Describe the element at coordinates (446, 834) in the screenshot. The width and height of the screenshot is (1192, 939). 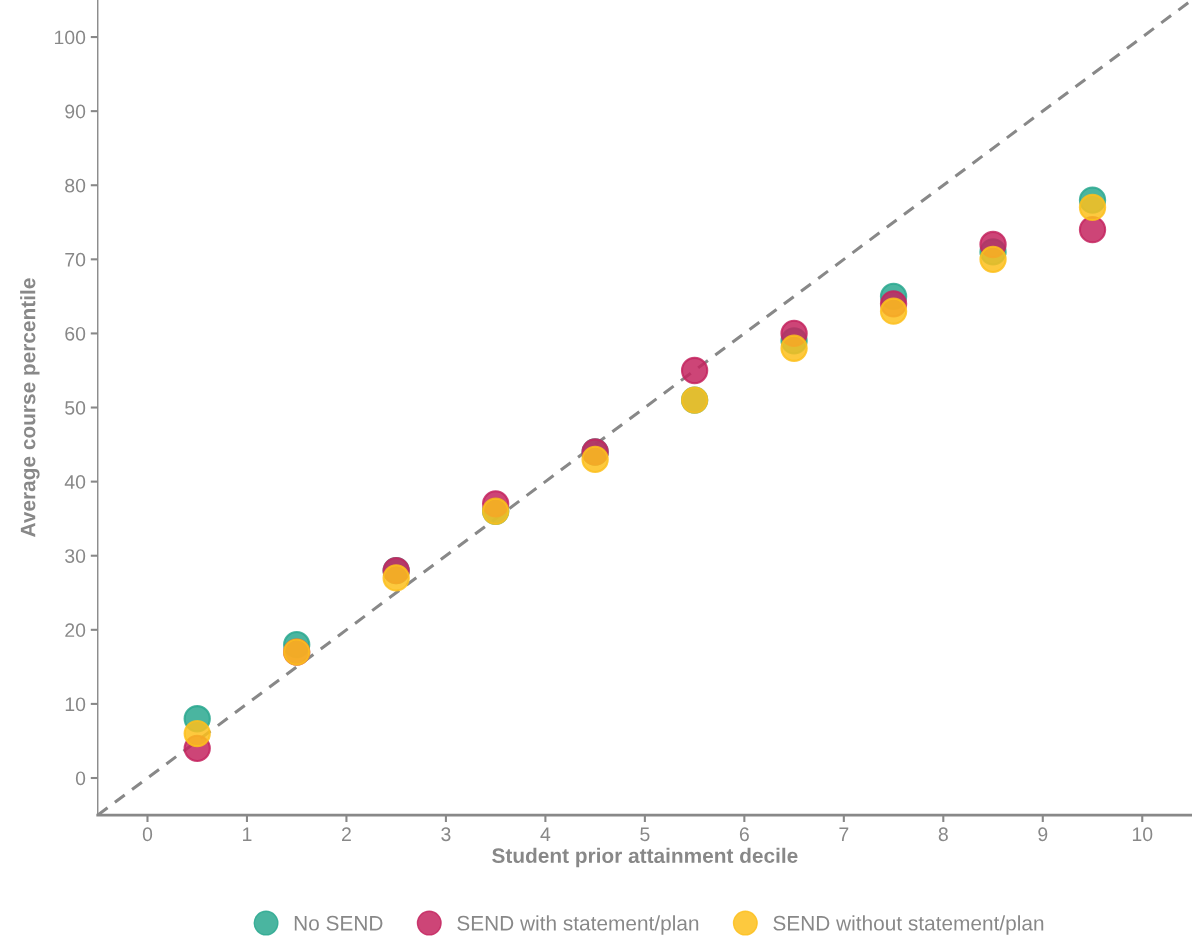
I see `x-tick-label: 3` at that location.